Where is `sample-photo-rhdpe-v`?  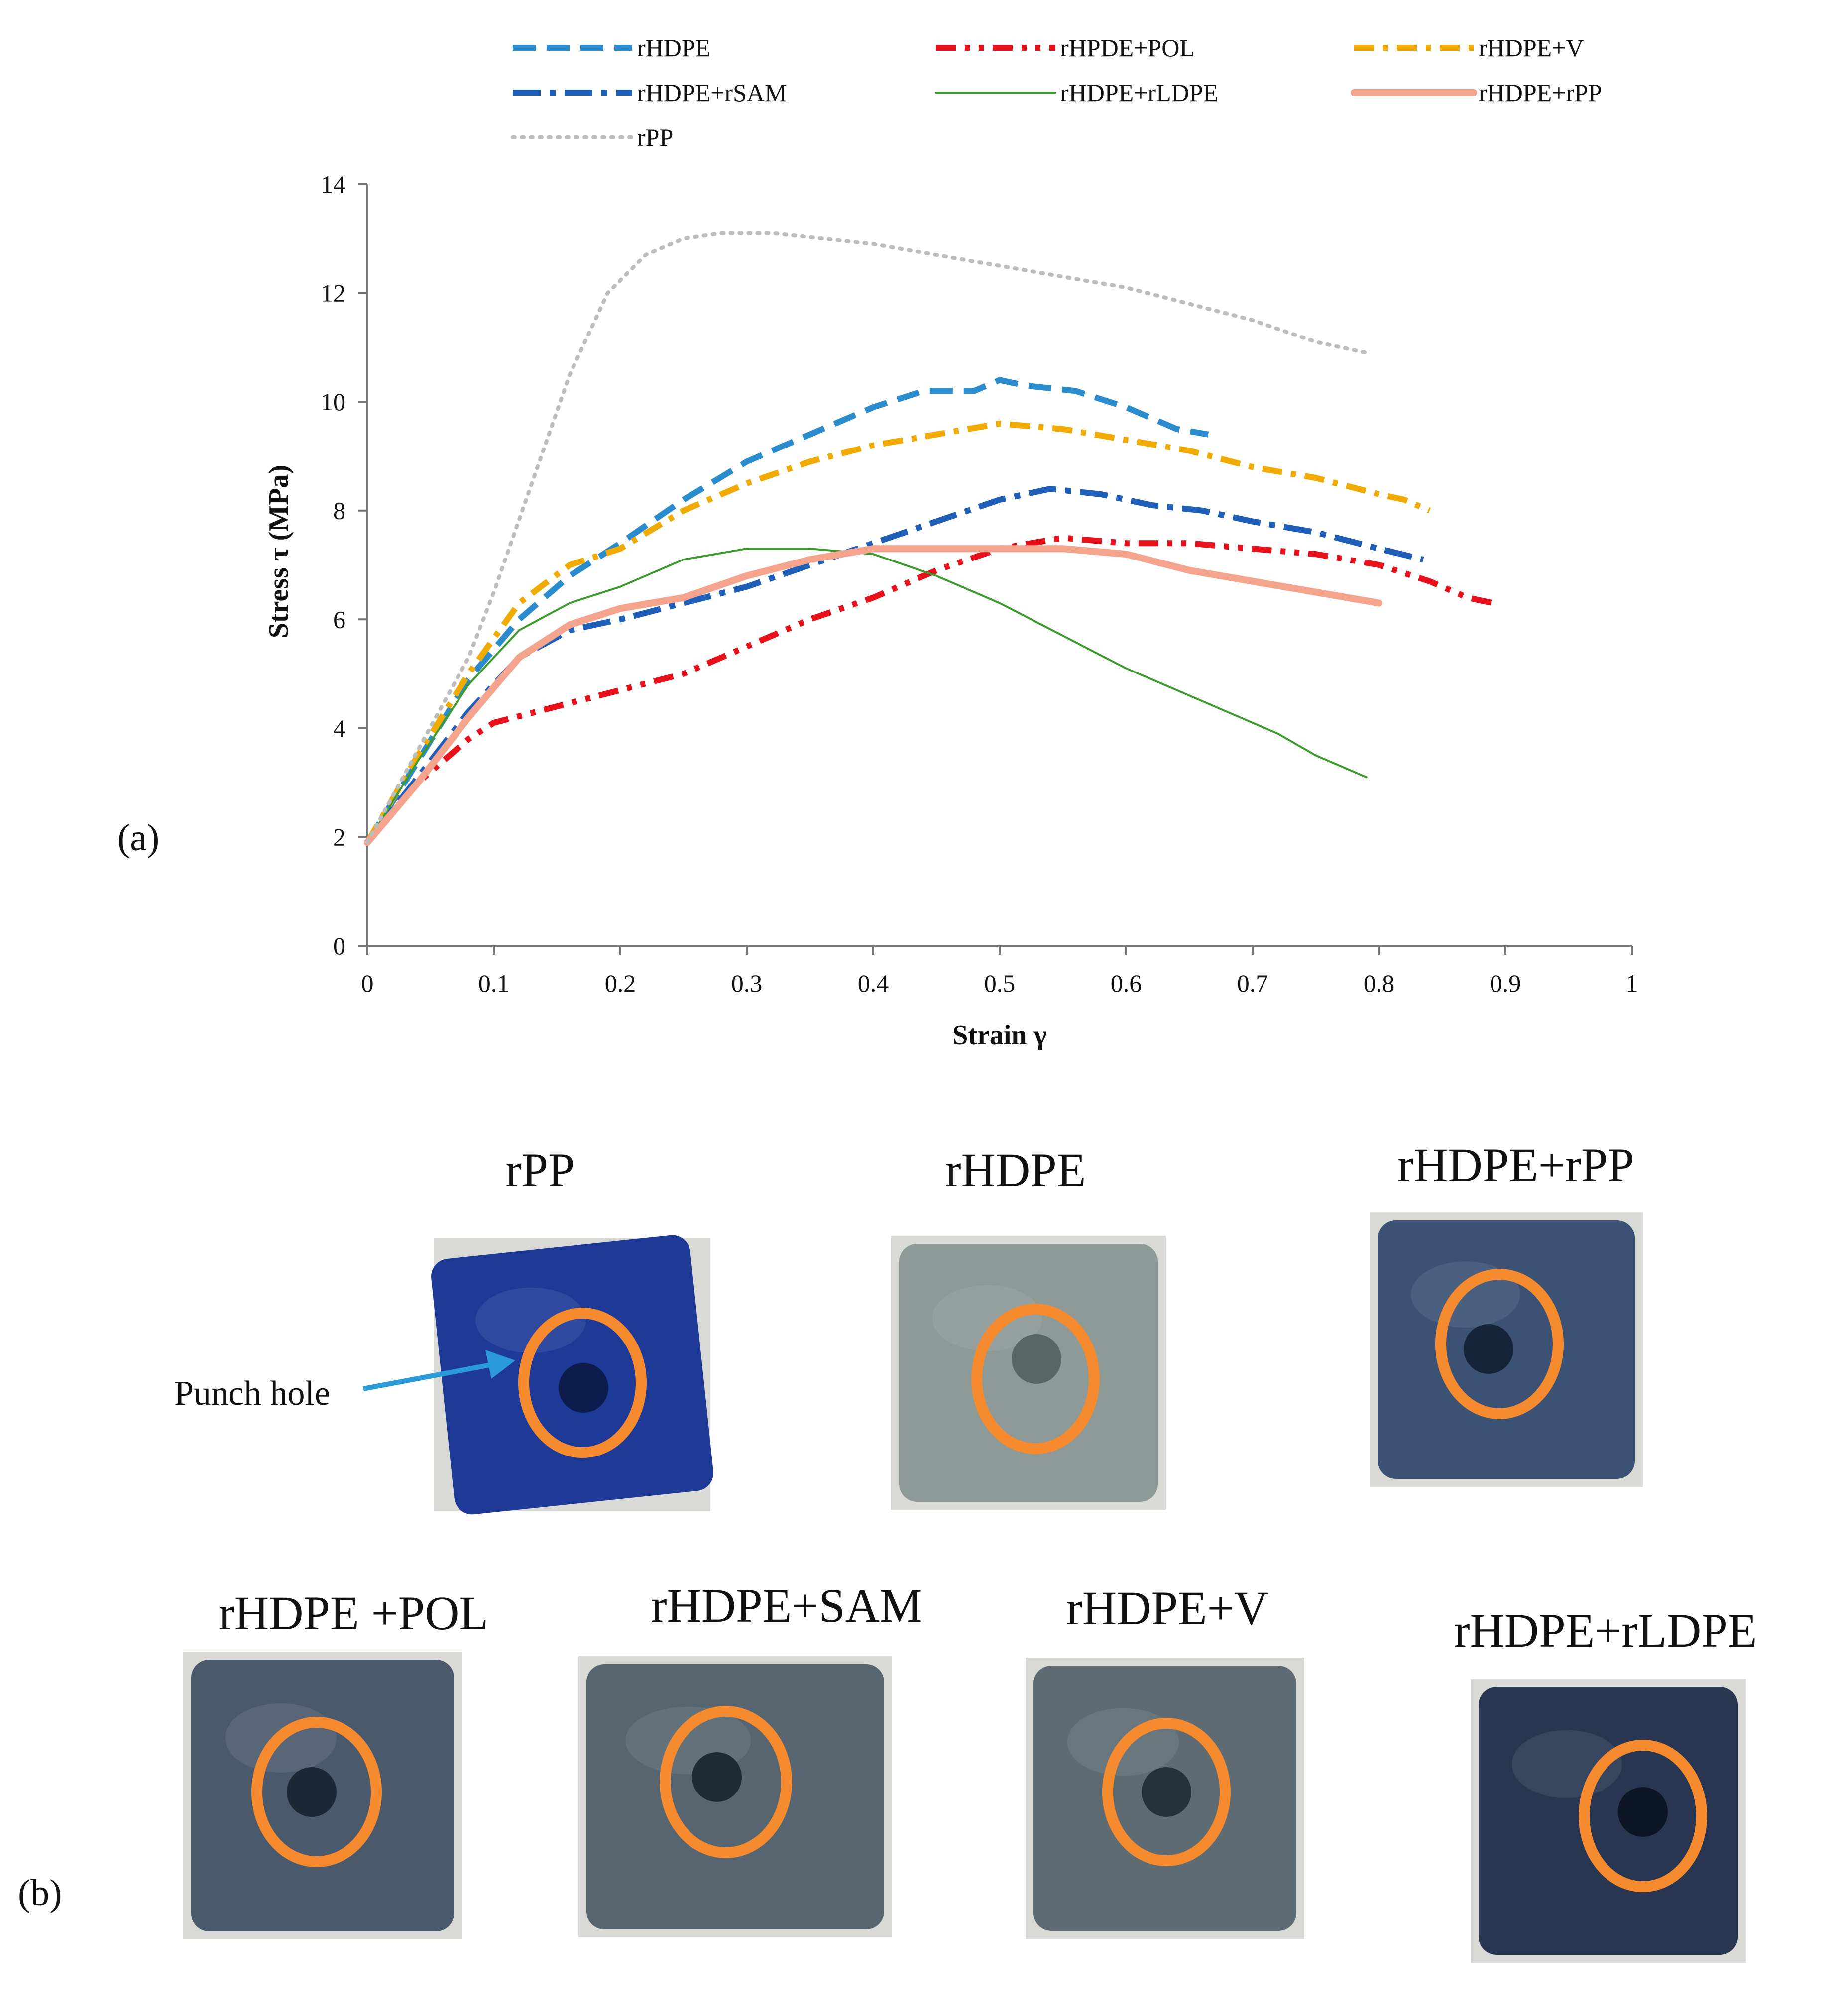
sample-photo-rhdpe-v is located at coordinates (1165, 1799).